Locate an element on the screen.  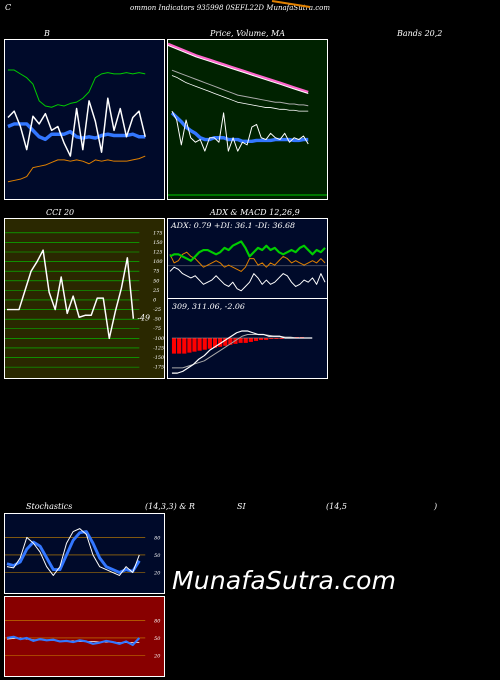
macd-chart: 309, 311.06, -2.06 is located at coordinates (242, 338).